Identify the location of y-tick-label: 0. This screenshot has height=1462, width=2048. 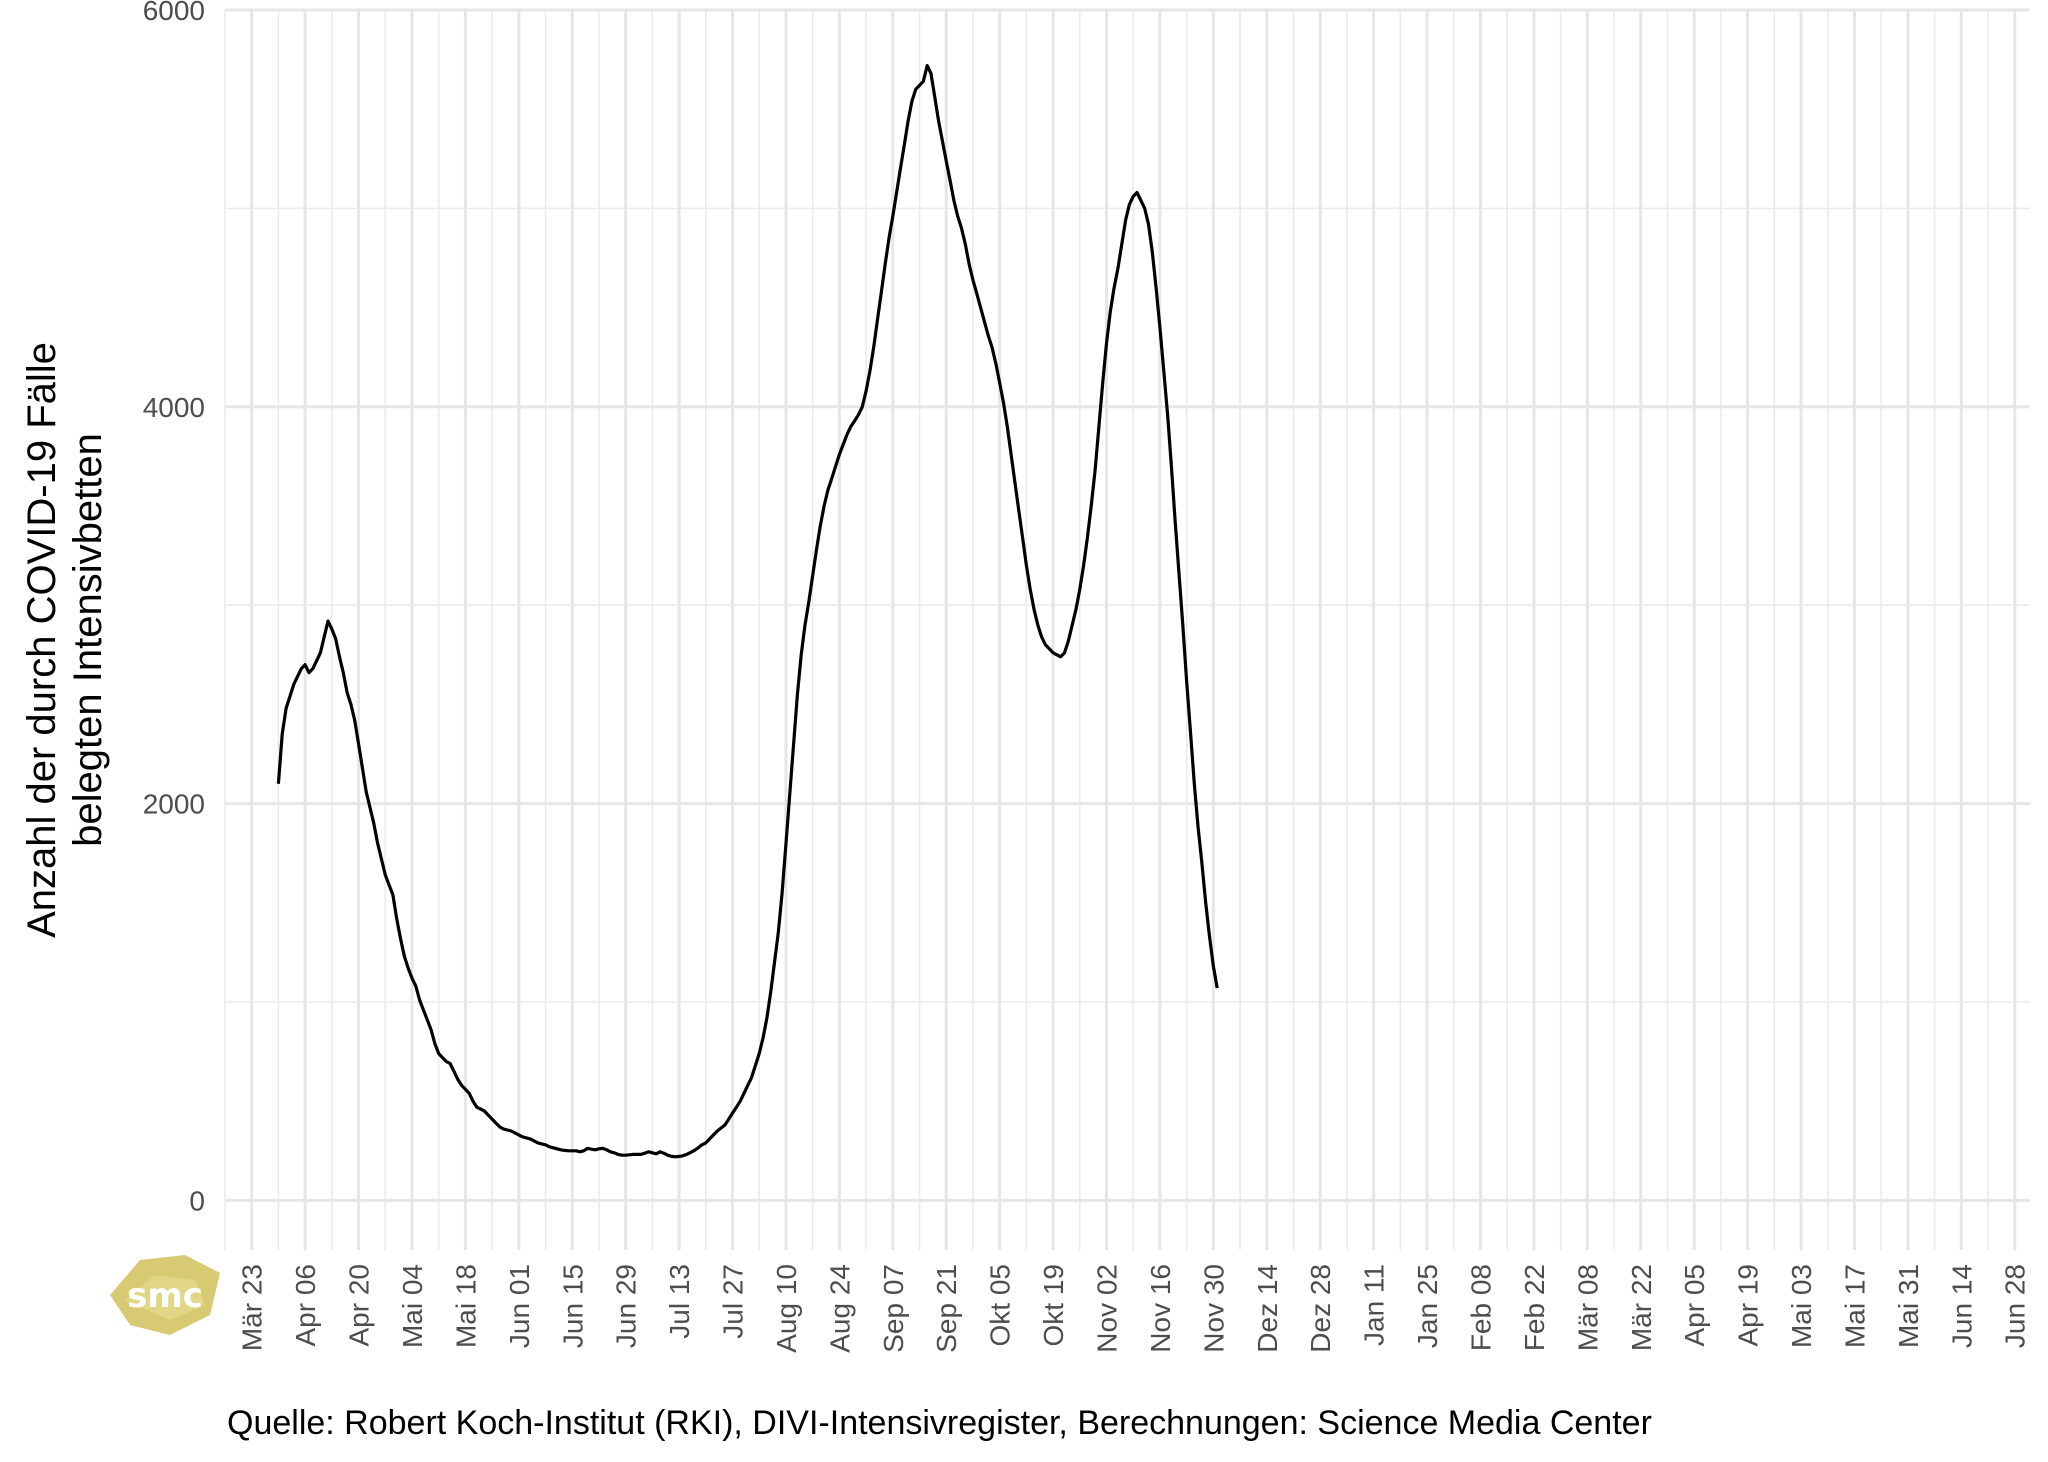
(197, 1200).